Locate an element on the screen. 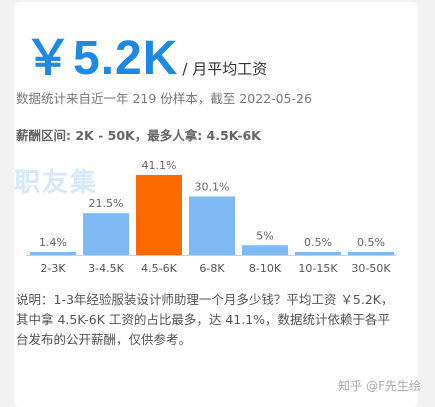  bar-2-3K is located at coordinates (53, 253).